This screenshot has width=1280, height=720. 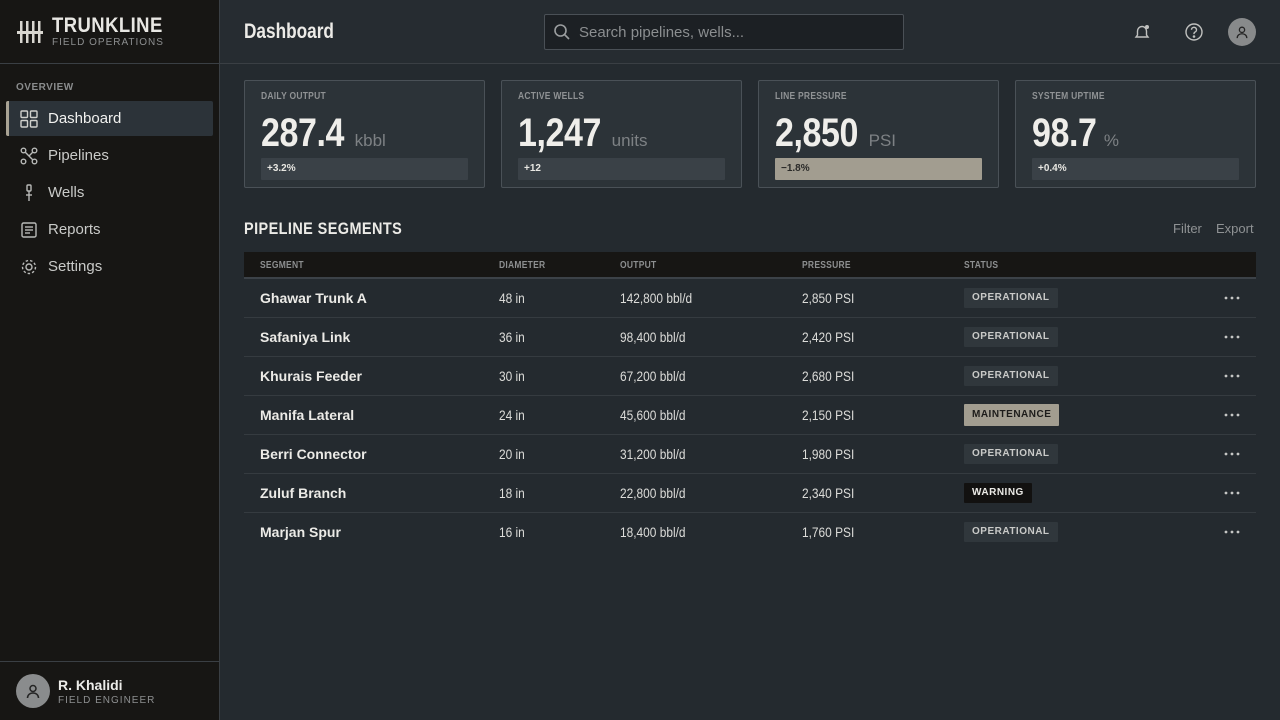 I want to click on kpi-label: ACTIVE WELLS, so click(x=551, y=96).